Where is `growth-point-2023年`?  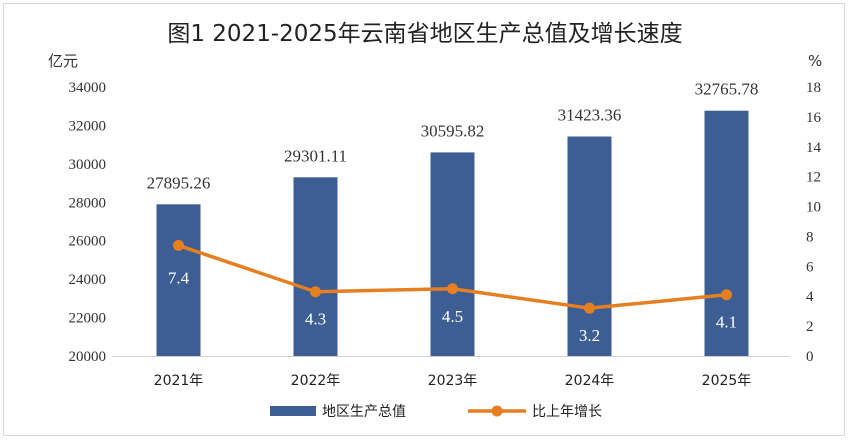 growth-point-2023年 is located at coordinates (452, 289).